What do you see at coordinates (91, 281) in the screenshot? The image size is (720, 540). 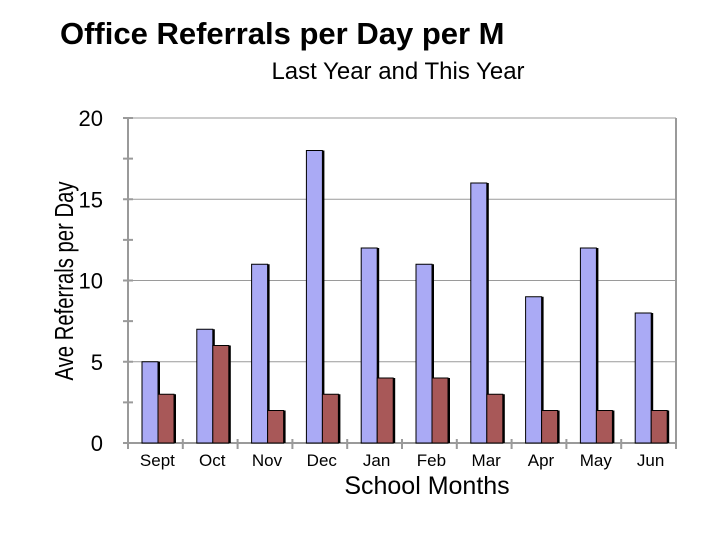 I see `y-tick-label: 10` at bounding box center [91, 281].